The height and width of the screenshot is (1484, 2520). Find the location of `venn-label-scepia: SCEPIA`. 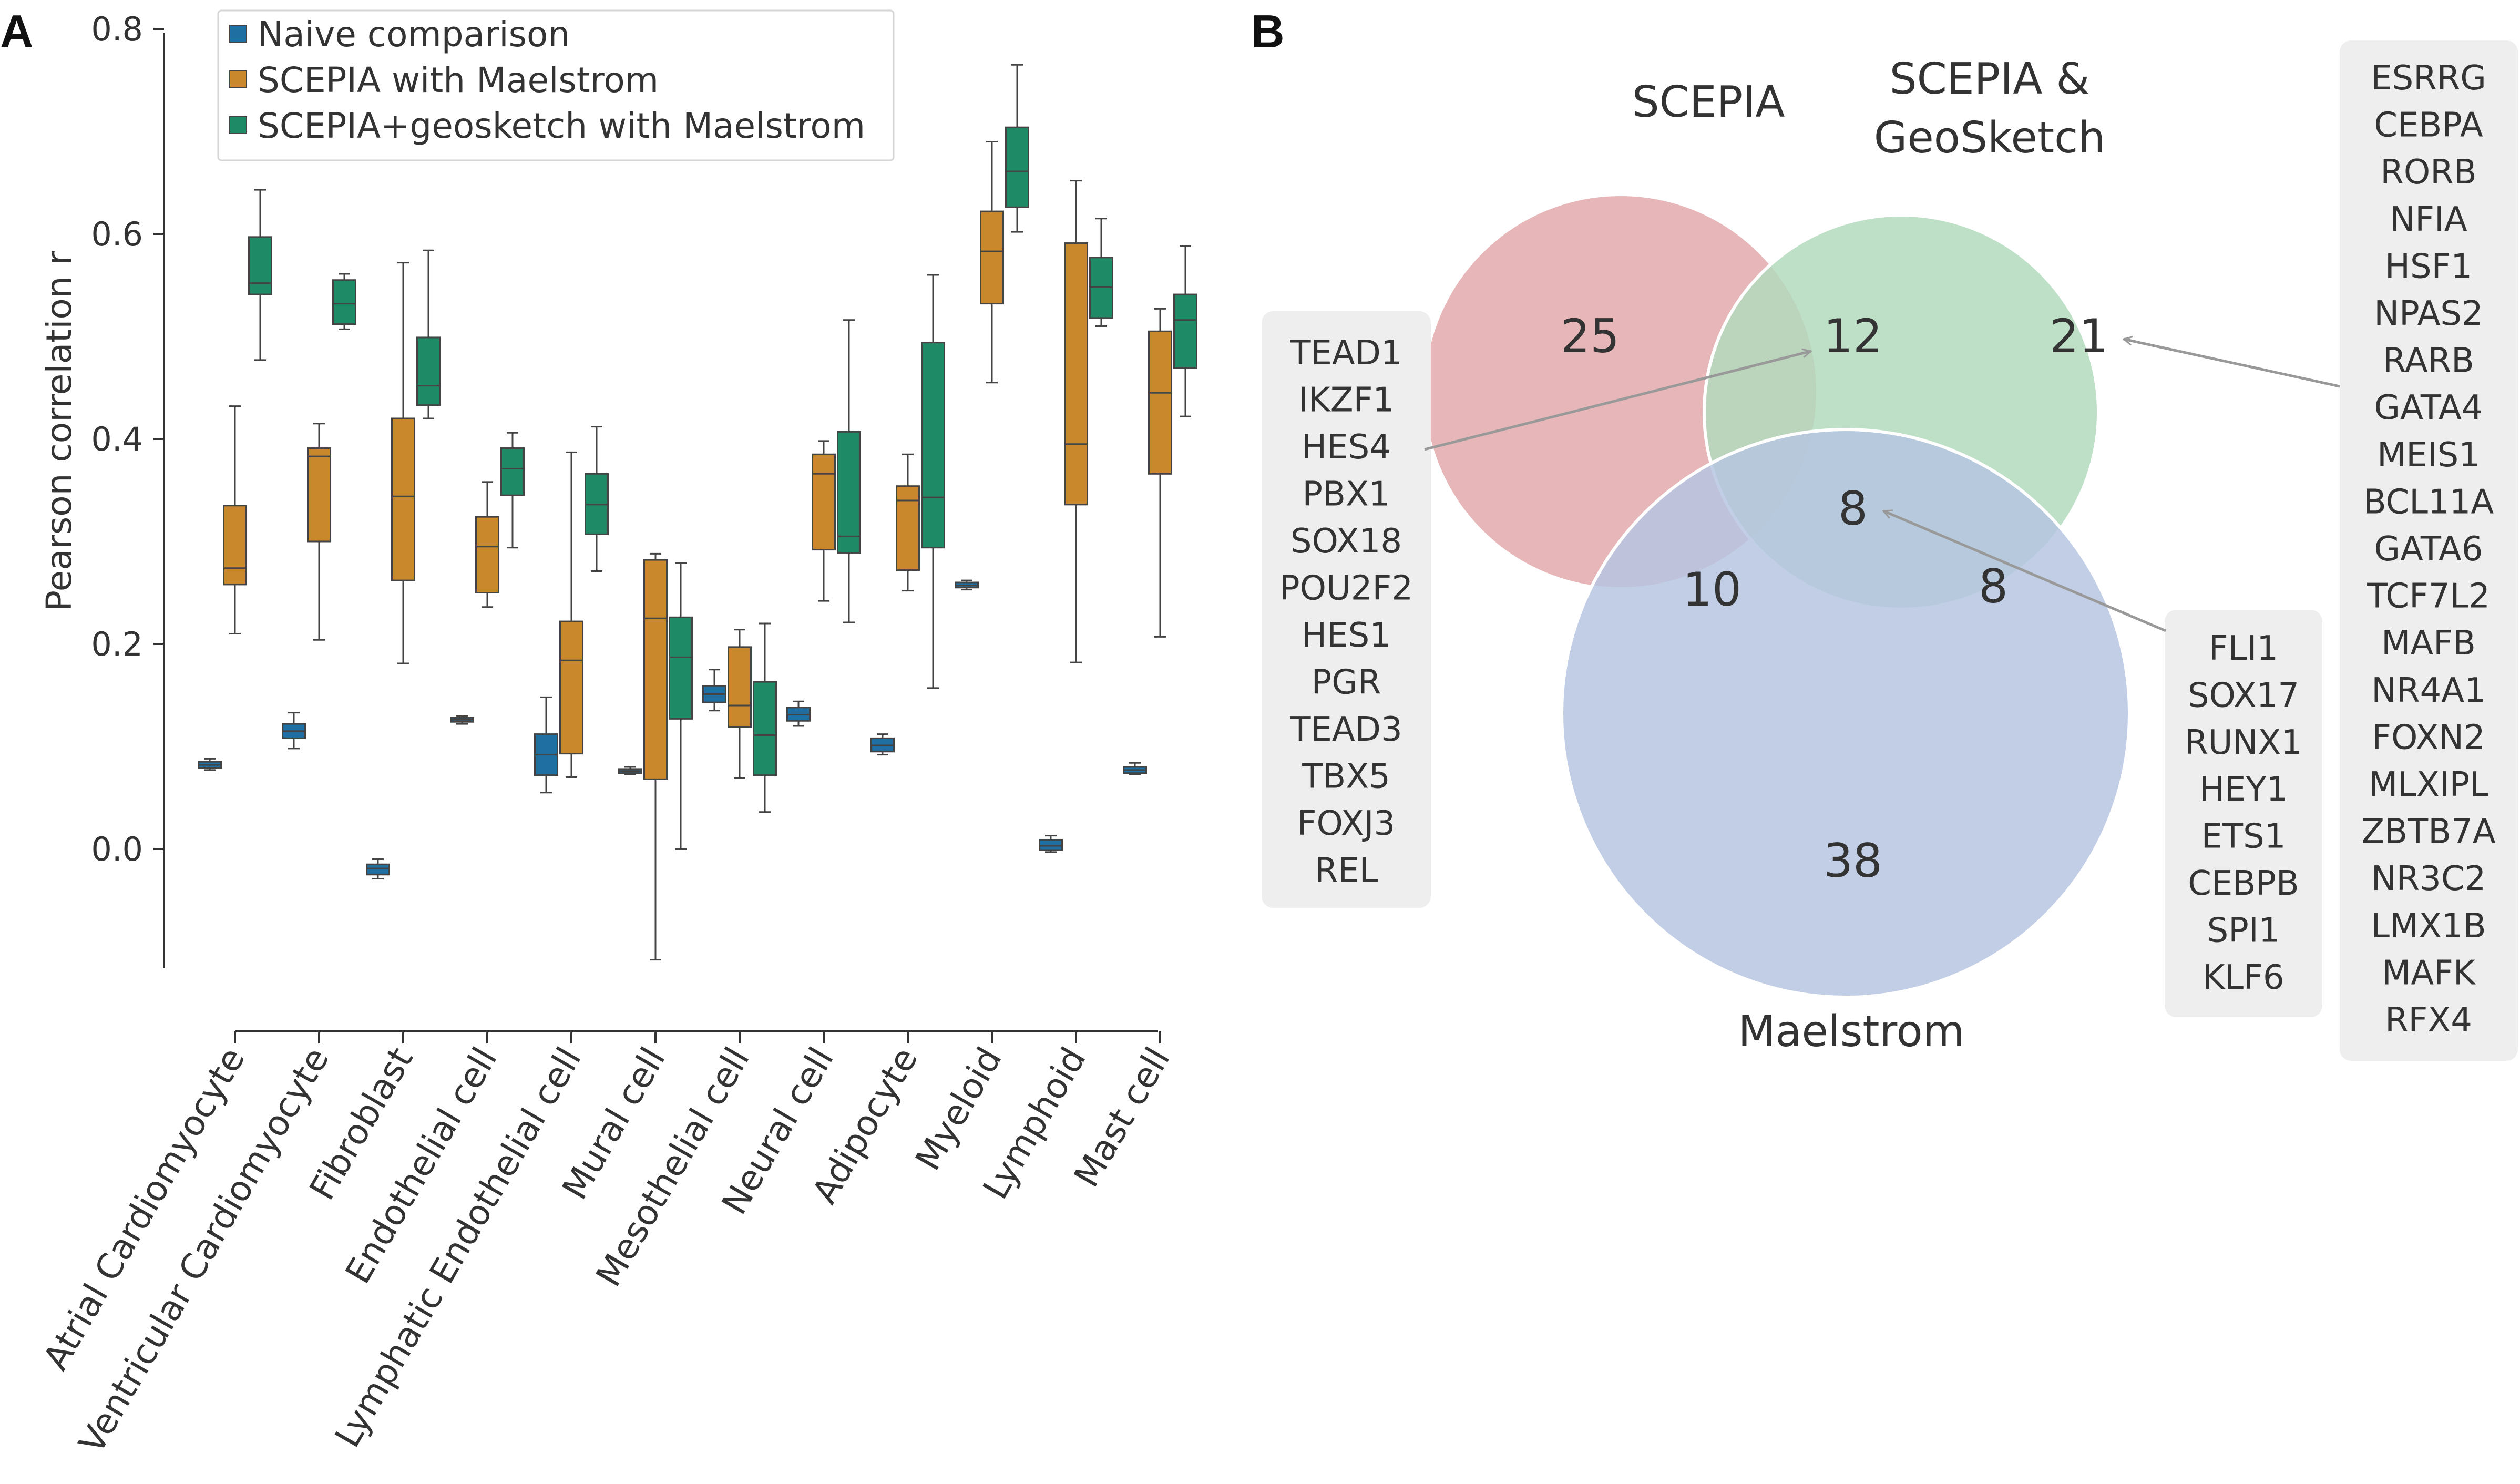

venn-label-scepia: SCEPIA is located at coordinates (1708, 102).